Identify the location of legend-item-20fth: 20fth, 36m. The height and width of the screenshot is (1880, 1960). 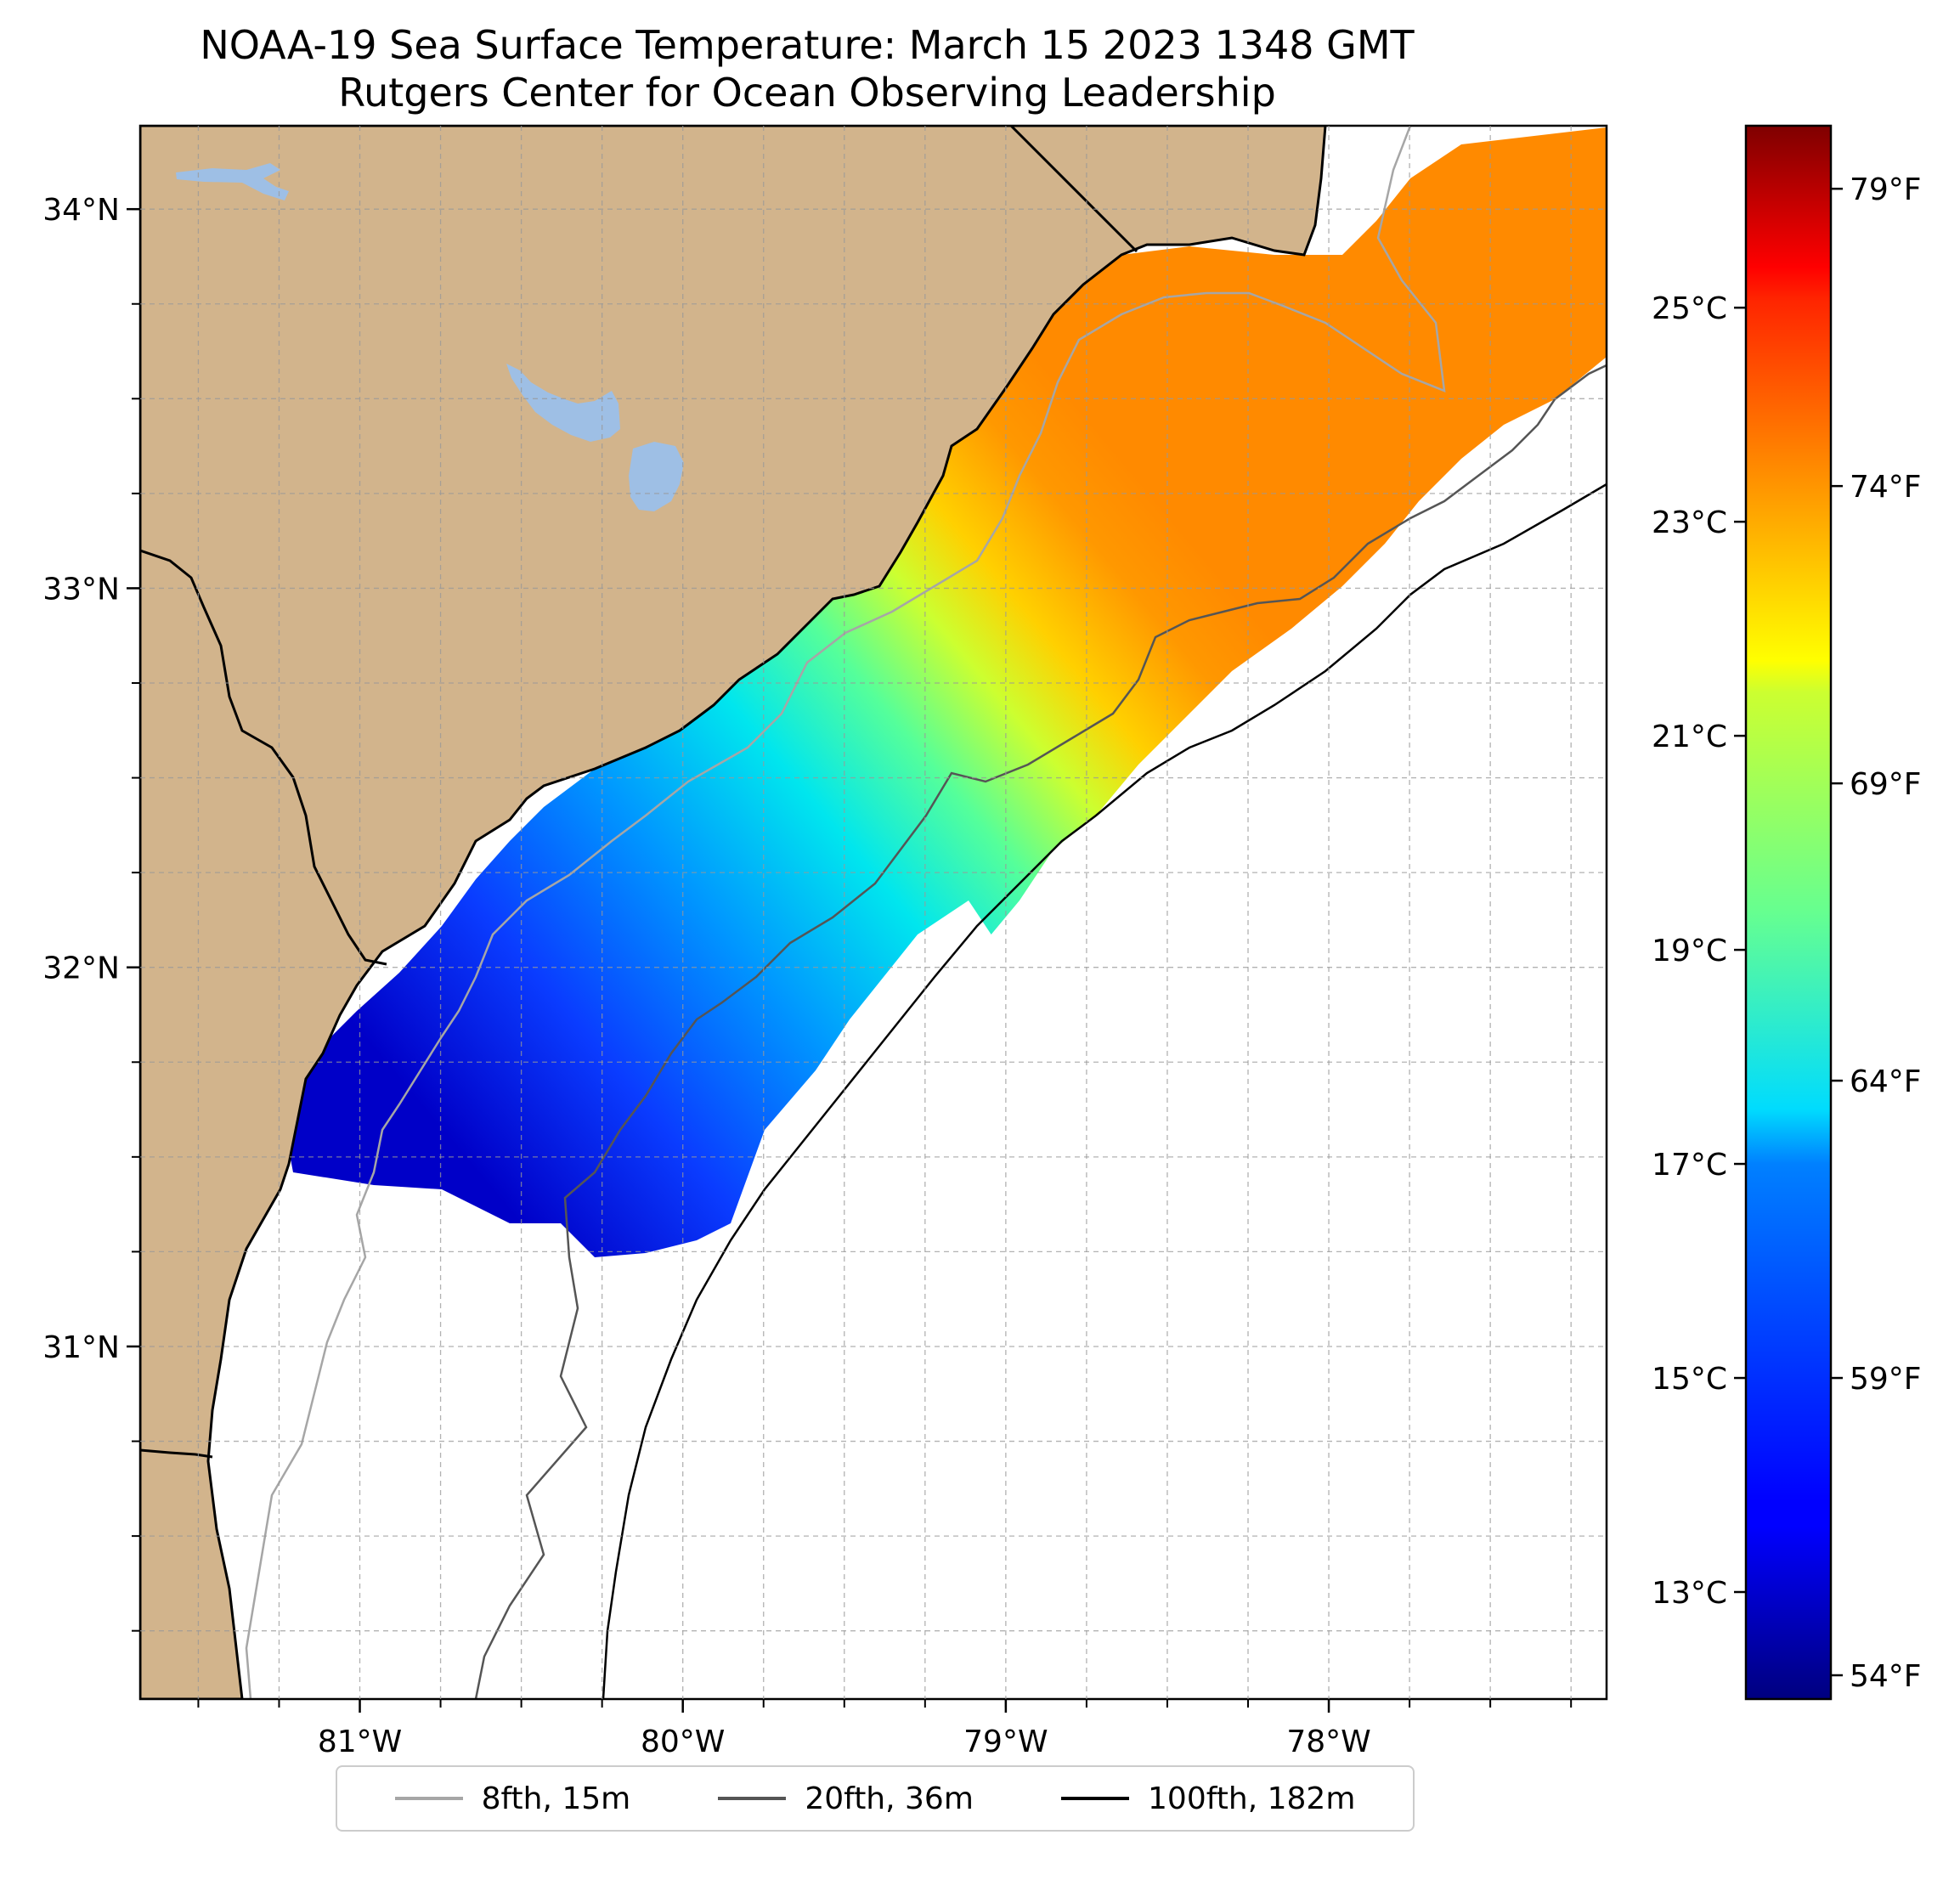
(846, 1799).